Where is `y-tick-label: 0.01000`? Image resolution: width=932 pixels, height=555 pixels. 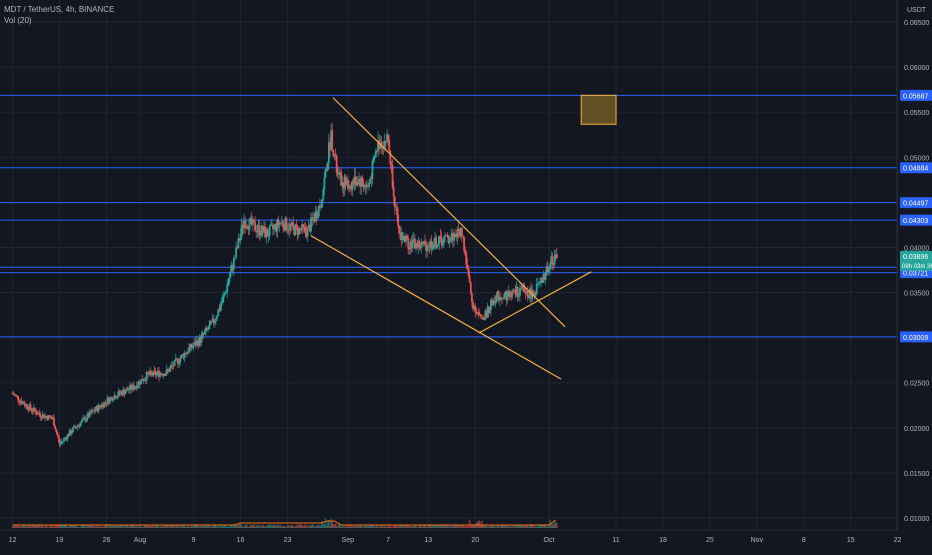 y-tick-label: 0.01000 is located at coordinates (916, 519).